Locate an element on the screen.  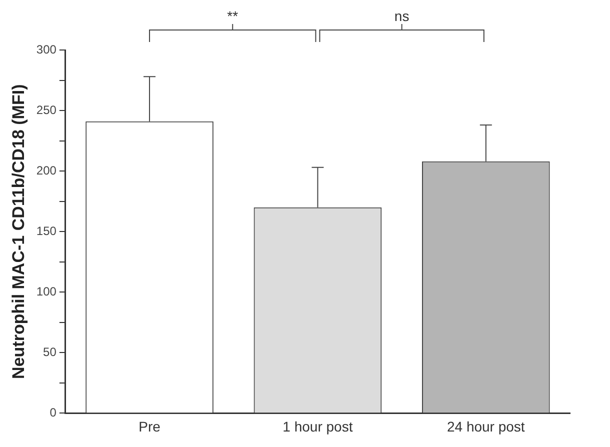
y-tick-label: 250 is located at coordinates (46, 109).